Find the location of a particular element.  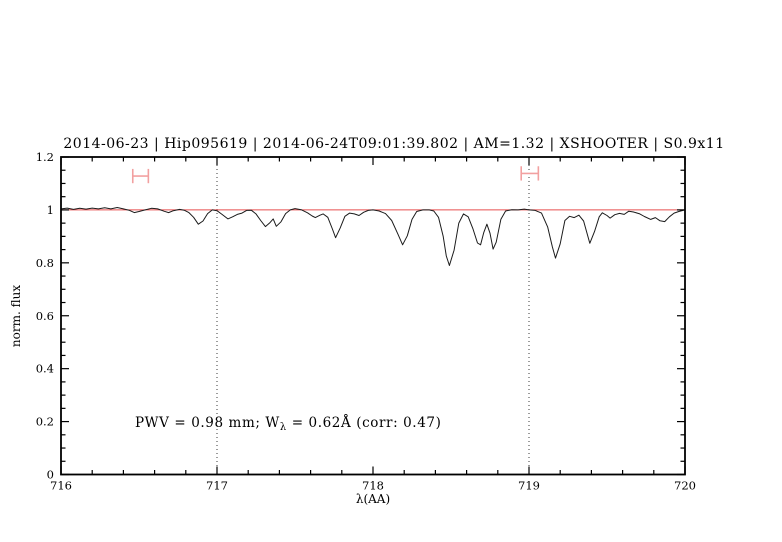

pwv-annotation-pre: PWV = 0.98 mm; W is located at coordinates (207, 423).